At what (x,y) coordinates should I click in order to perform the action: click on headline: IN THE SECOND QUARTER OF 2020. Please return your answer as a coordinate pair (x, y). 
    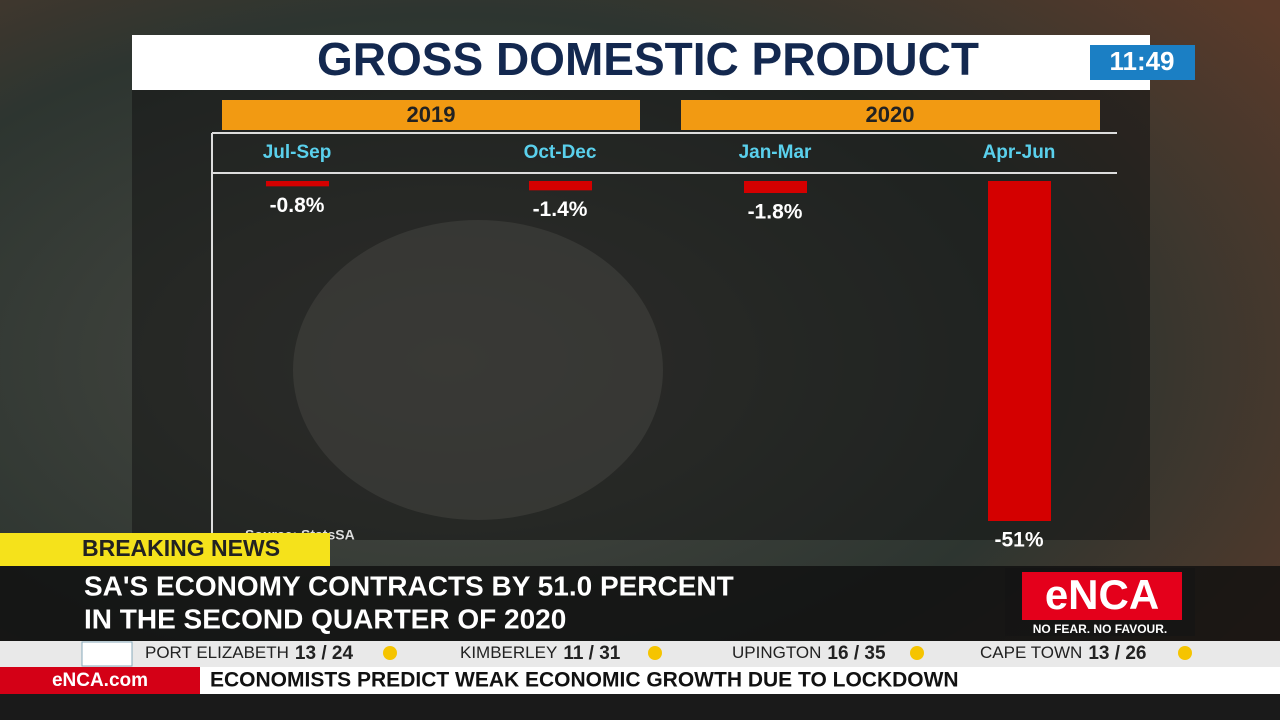
    Looking at the image, I should click on (325, 618).